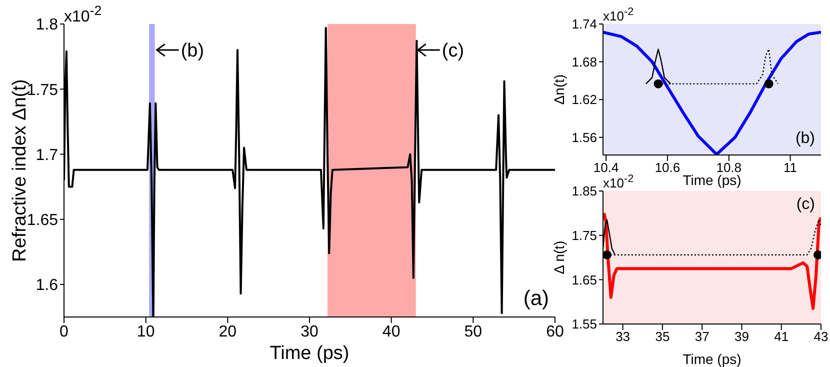 Image resolution: width=830 pixels, height=367 pixels. Describe the element at coordinates (536, 298) in the screenshot. I see `annotation: (a)` at that location.